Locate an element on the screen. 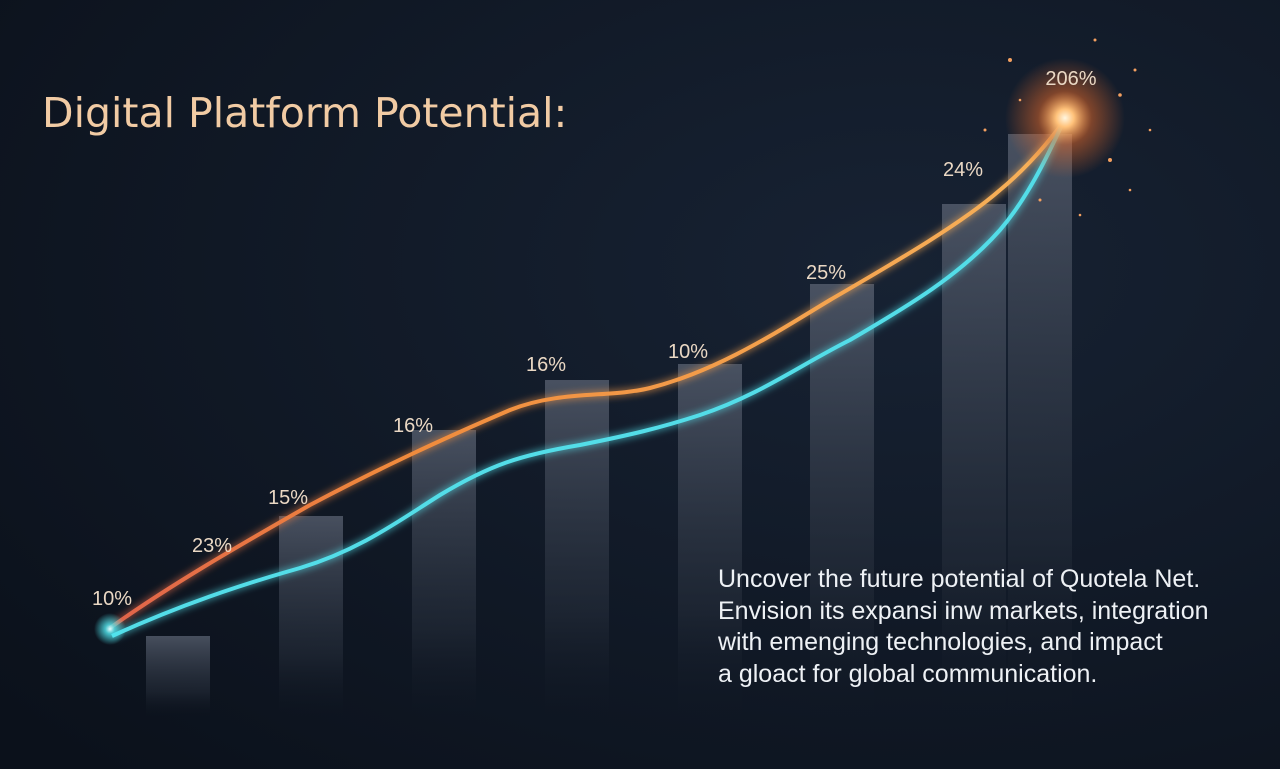  point-label: 25% is located at coordinates (826, 273).